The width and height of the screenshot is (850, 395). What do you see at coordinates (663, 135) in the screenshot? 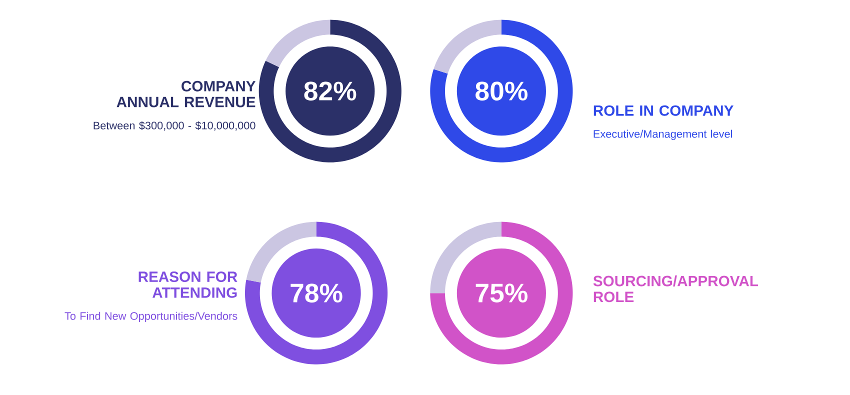
I see `text: Executive/Management level` at bounding box center [663, 135].